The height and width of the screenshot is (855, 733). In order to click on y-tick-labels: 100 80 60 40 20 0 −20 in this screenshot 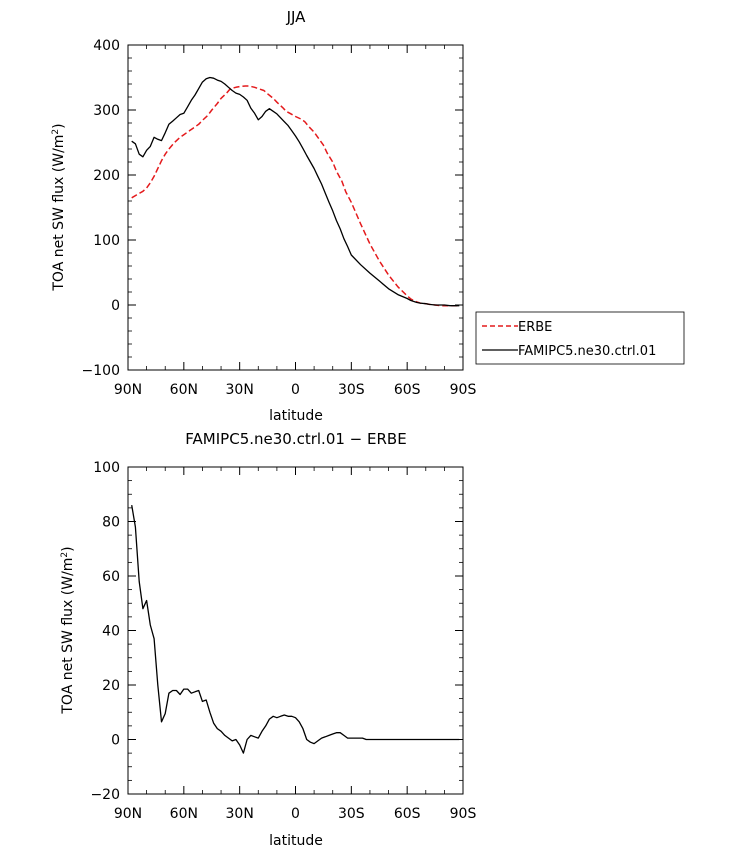, I will do `click(105, 631)`.